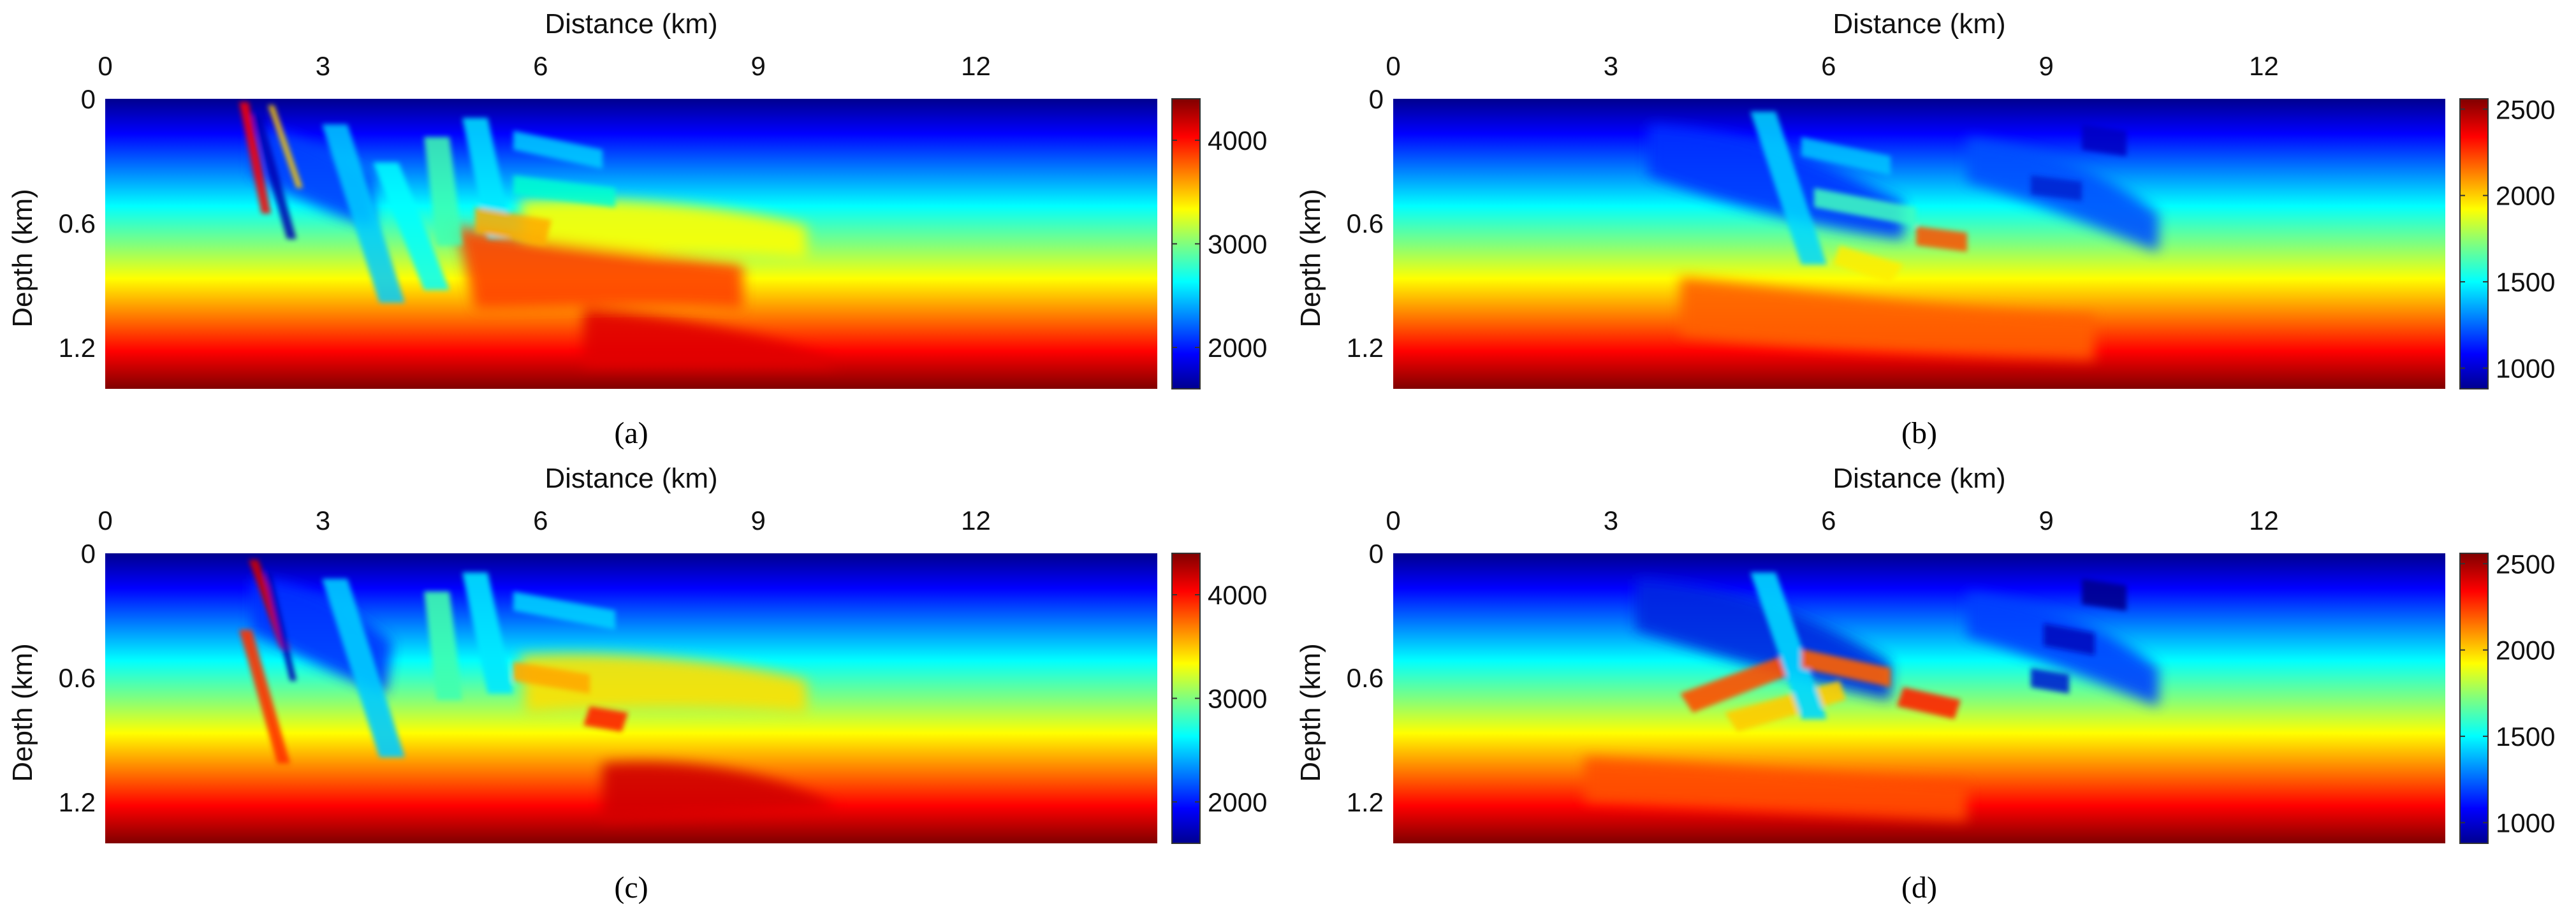  What do you see at coordinates (631, 888) in the screenshot?
I see `panel-caption: (c)` at bounding box center [631, 888].